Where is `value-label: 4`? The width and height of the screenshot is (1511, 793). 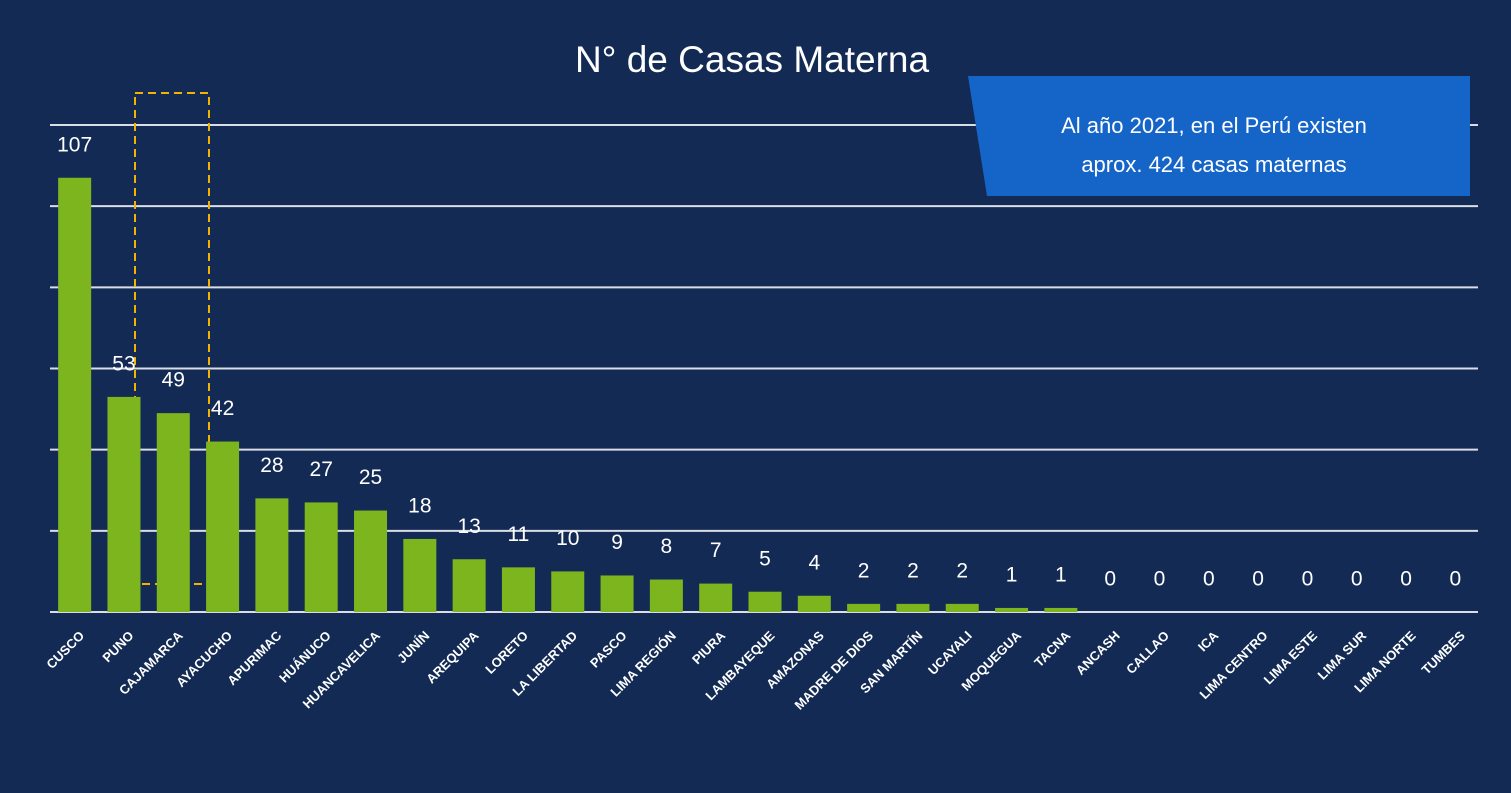 value-label: 4 is located at coordinates (814, 562).